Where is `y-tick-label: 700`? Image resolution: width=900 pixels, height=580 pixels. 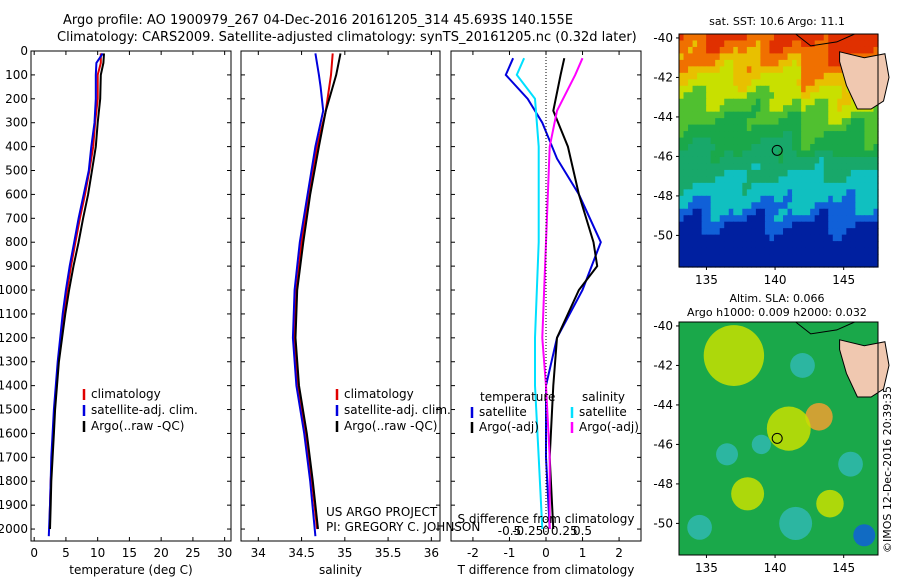
y-tick-label: 700 is located at coordinates (16, 218).